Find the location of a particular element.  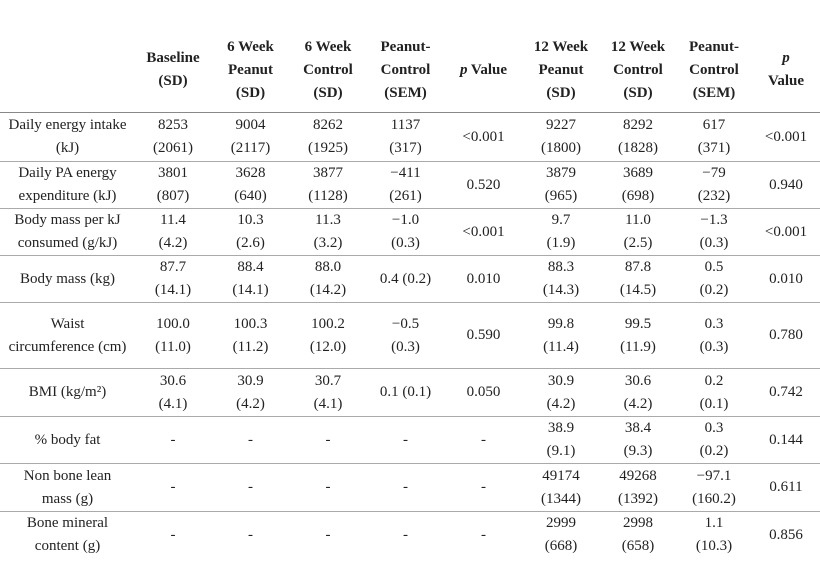

table-cell: −411 (261) is located at coordinates (405, 185).